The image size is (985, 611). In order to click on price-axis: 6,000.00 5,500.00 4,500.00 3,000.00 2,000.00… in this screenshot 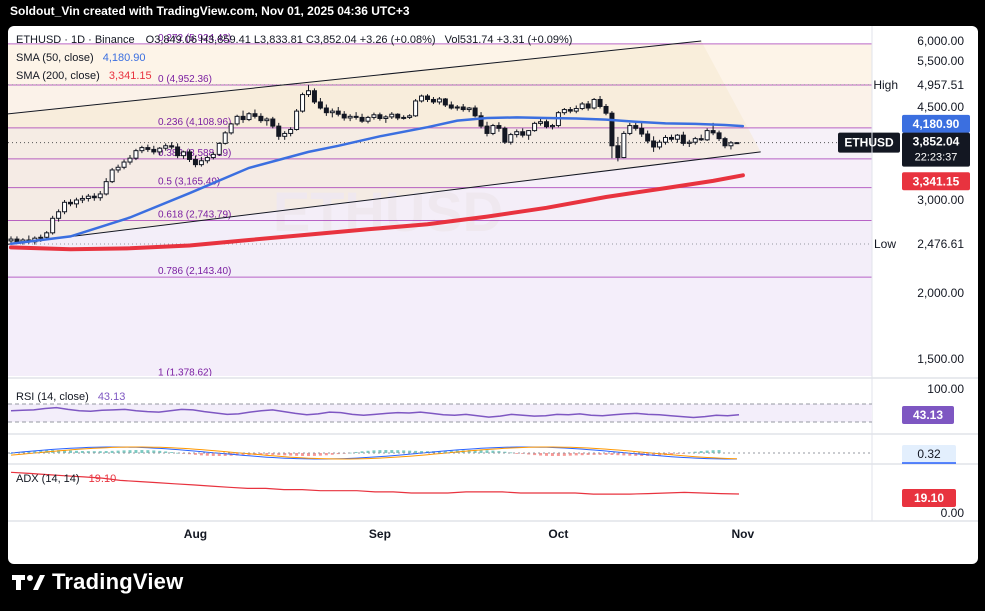, I will do `click(940, 200)`.